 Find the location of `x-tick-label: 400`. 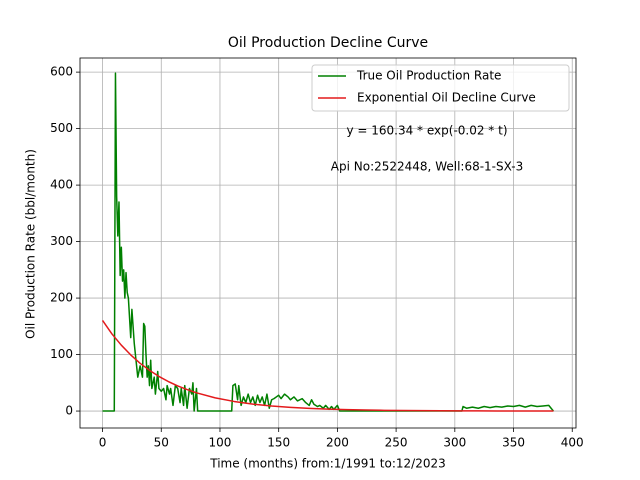

x-tick-label: 400 is located at coordinates (572, 443).